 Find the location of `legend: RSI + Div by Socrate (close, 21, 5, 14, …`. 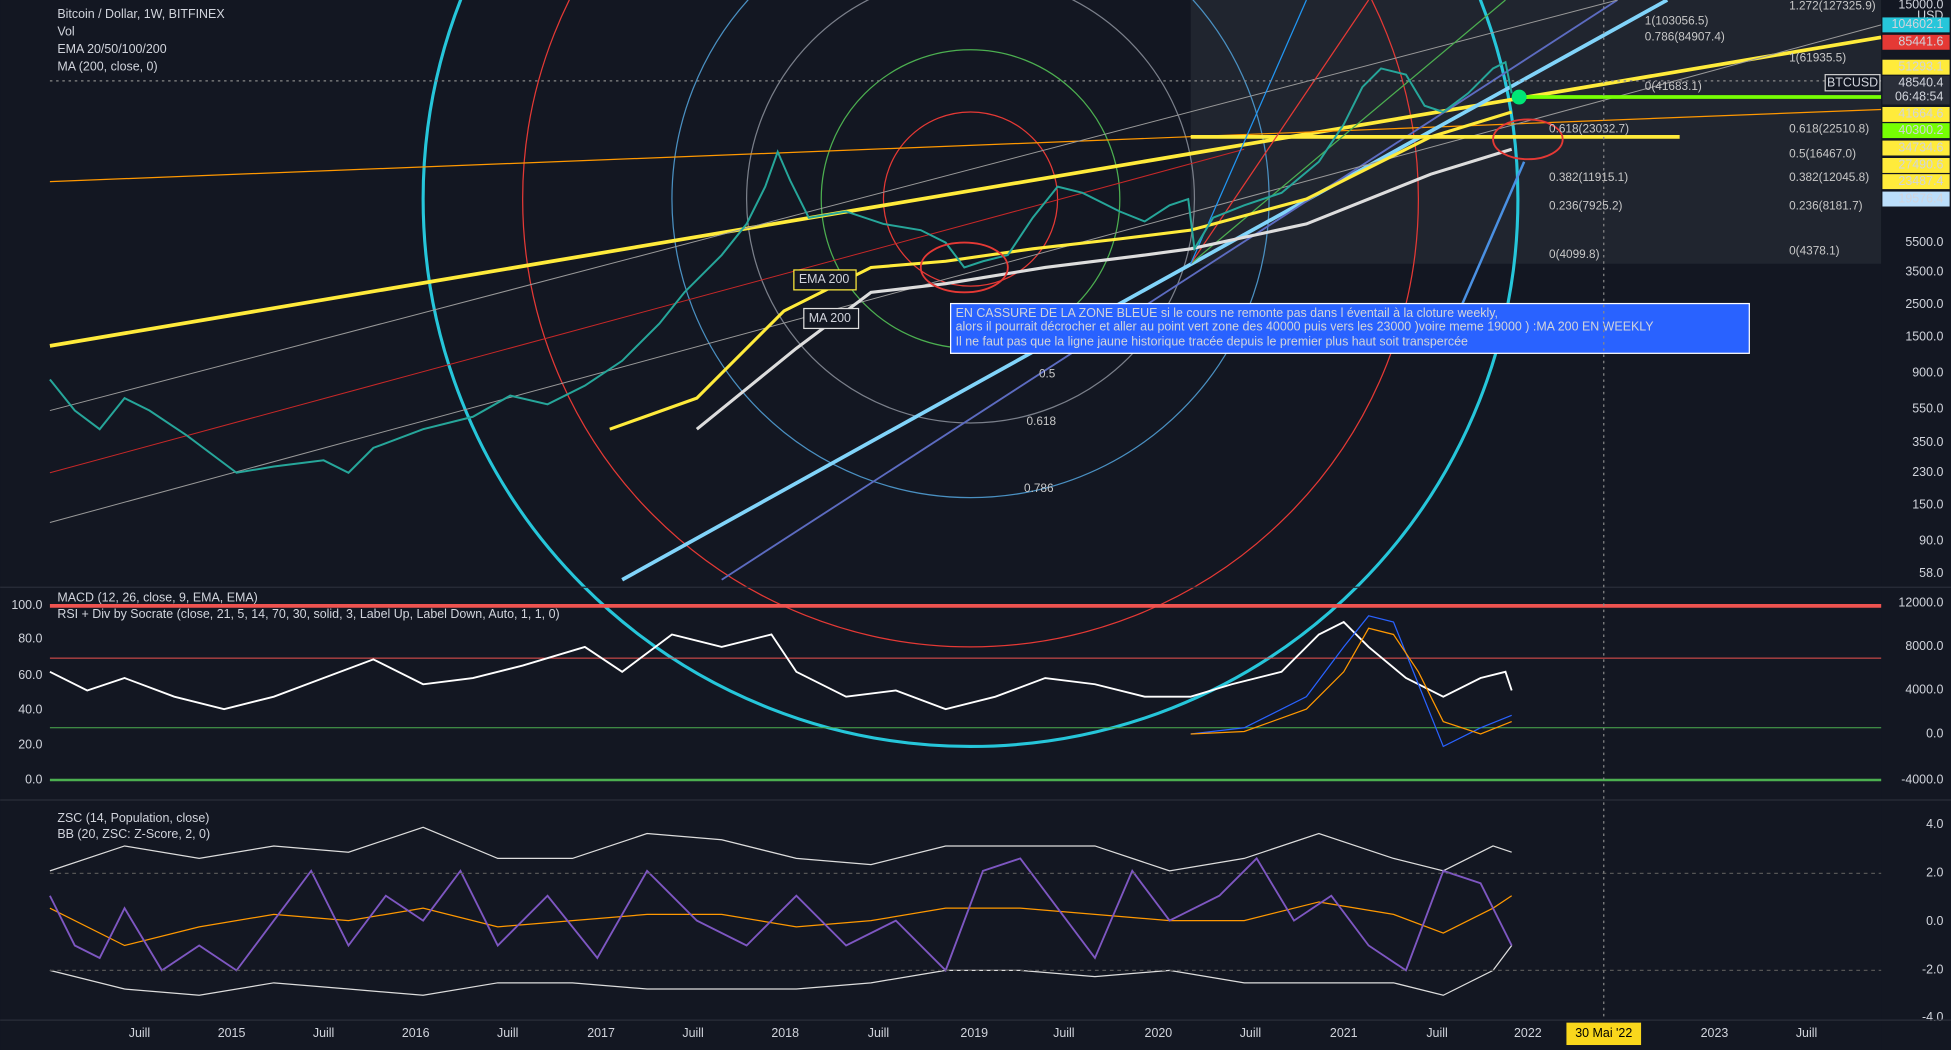

legend: RSI + Div by Socrate (close, 21, 5, 14, … is located at coordinates (308, 614).